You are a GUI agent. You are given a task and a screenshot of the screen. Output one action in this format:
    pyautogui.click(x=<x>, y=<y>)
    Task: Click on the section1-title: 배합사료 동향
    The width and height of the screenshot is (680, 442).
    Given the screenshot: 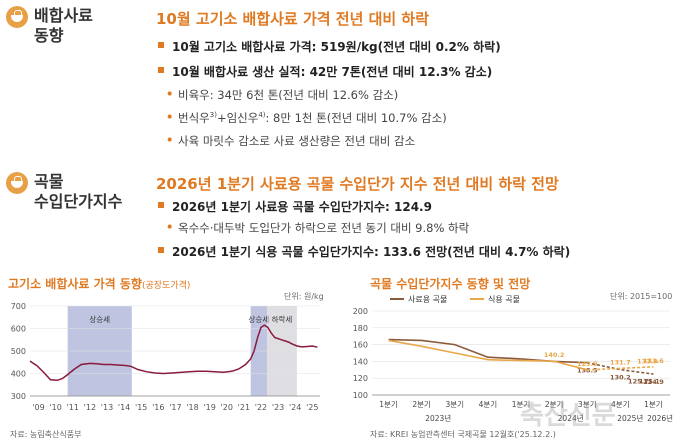 What is the action you would take?
    pyautogui.click(x=63, y=25)
    